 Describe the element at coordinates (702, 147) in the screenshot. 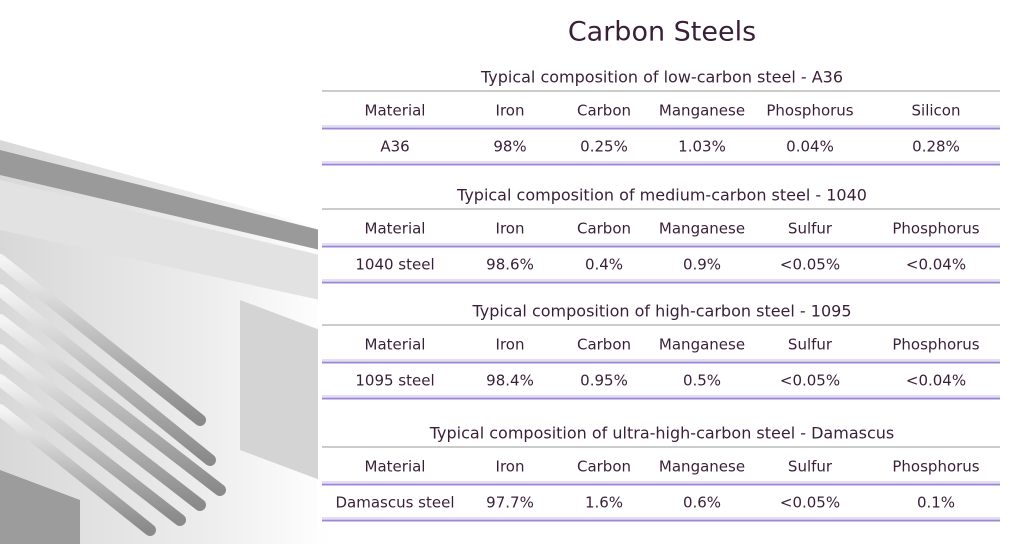

I see `cell: 1.03%` at that location.